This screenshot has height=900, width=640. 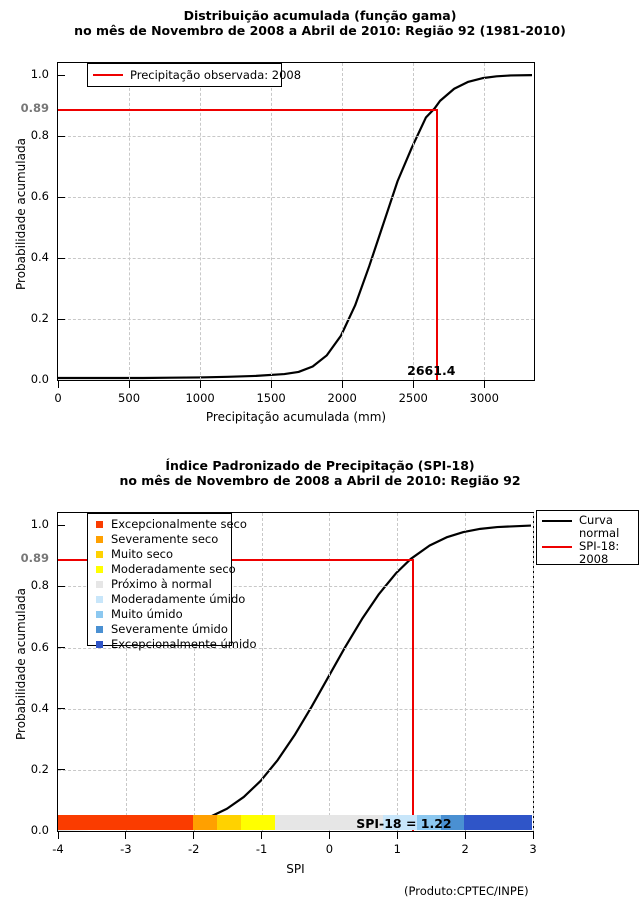 What do you see at coordinates (342, 398) in the screenshot?
I see `x-tick-label: 2000` at bounding box center [342, 398].